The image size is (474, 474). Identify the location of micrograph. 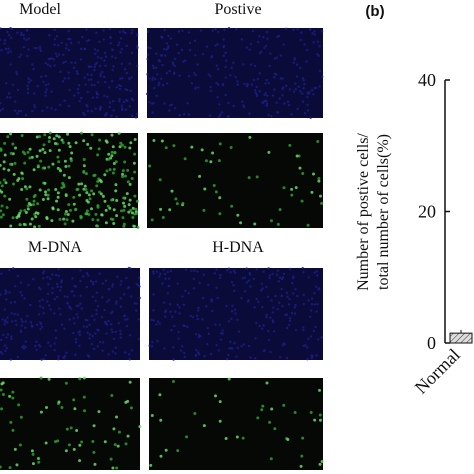
(236, 424).